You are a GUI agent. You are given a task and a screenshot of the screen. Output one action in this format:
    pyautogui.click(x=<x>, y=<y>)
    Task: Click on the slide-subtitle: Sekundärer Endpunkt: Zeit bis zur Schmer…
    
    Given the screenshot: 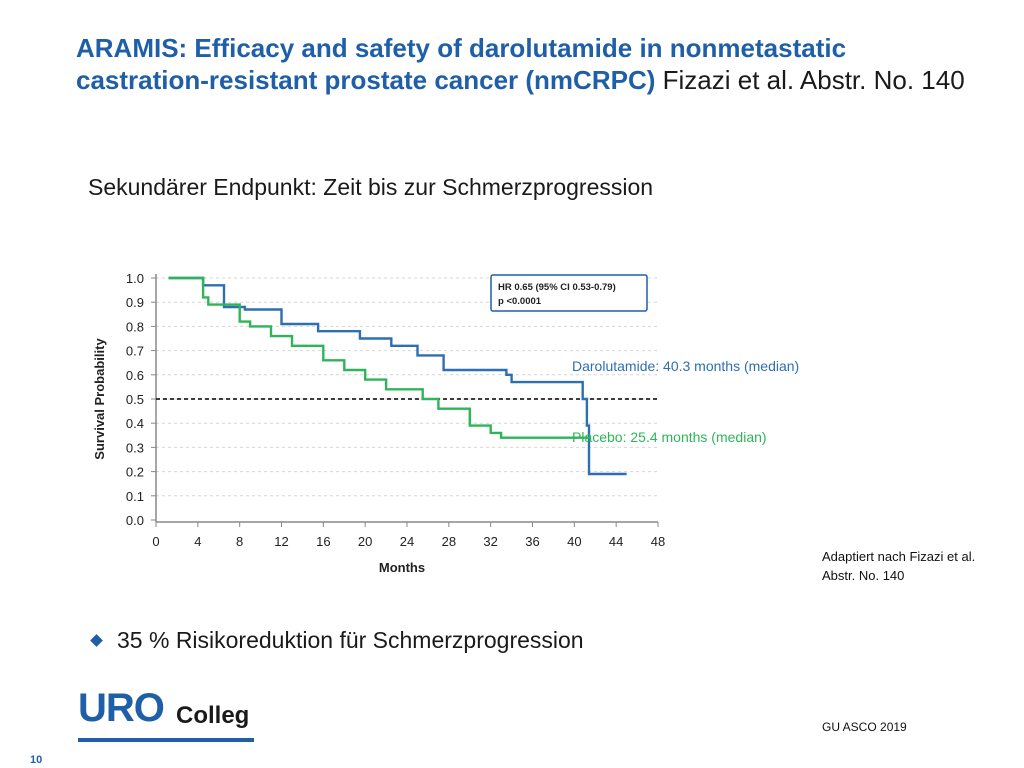 What is the action you would take?
    pyautogui.click(x=371, y=187)
    